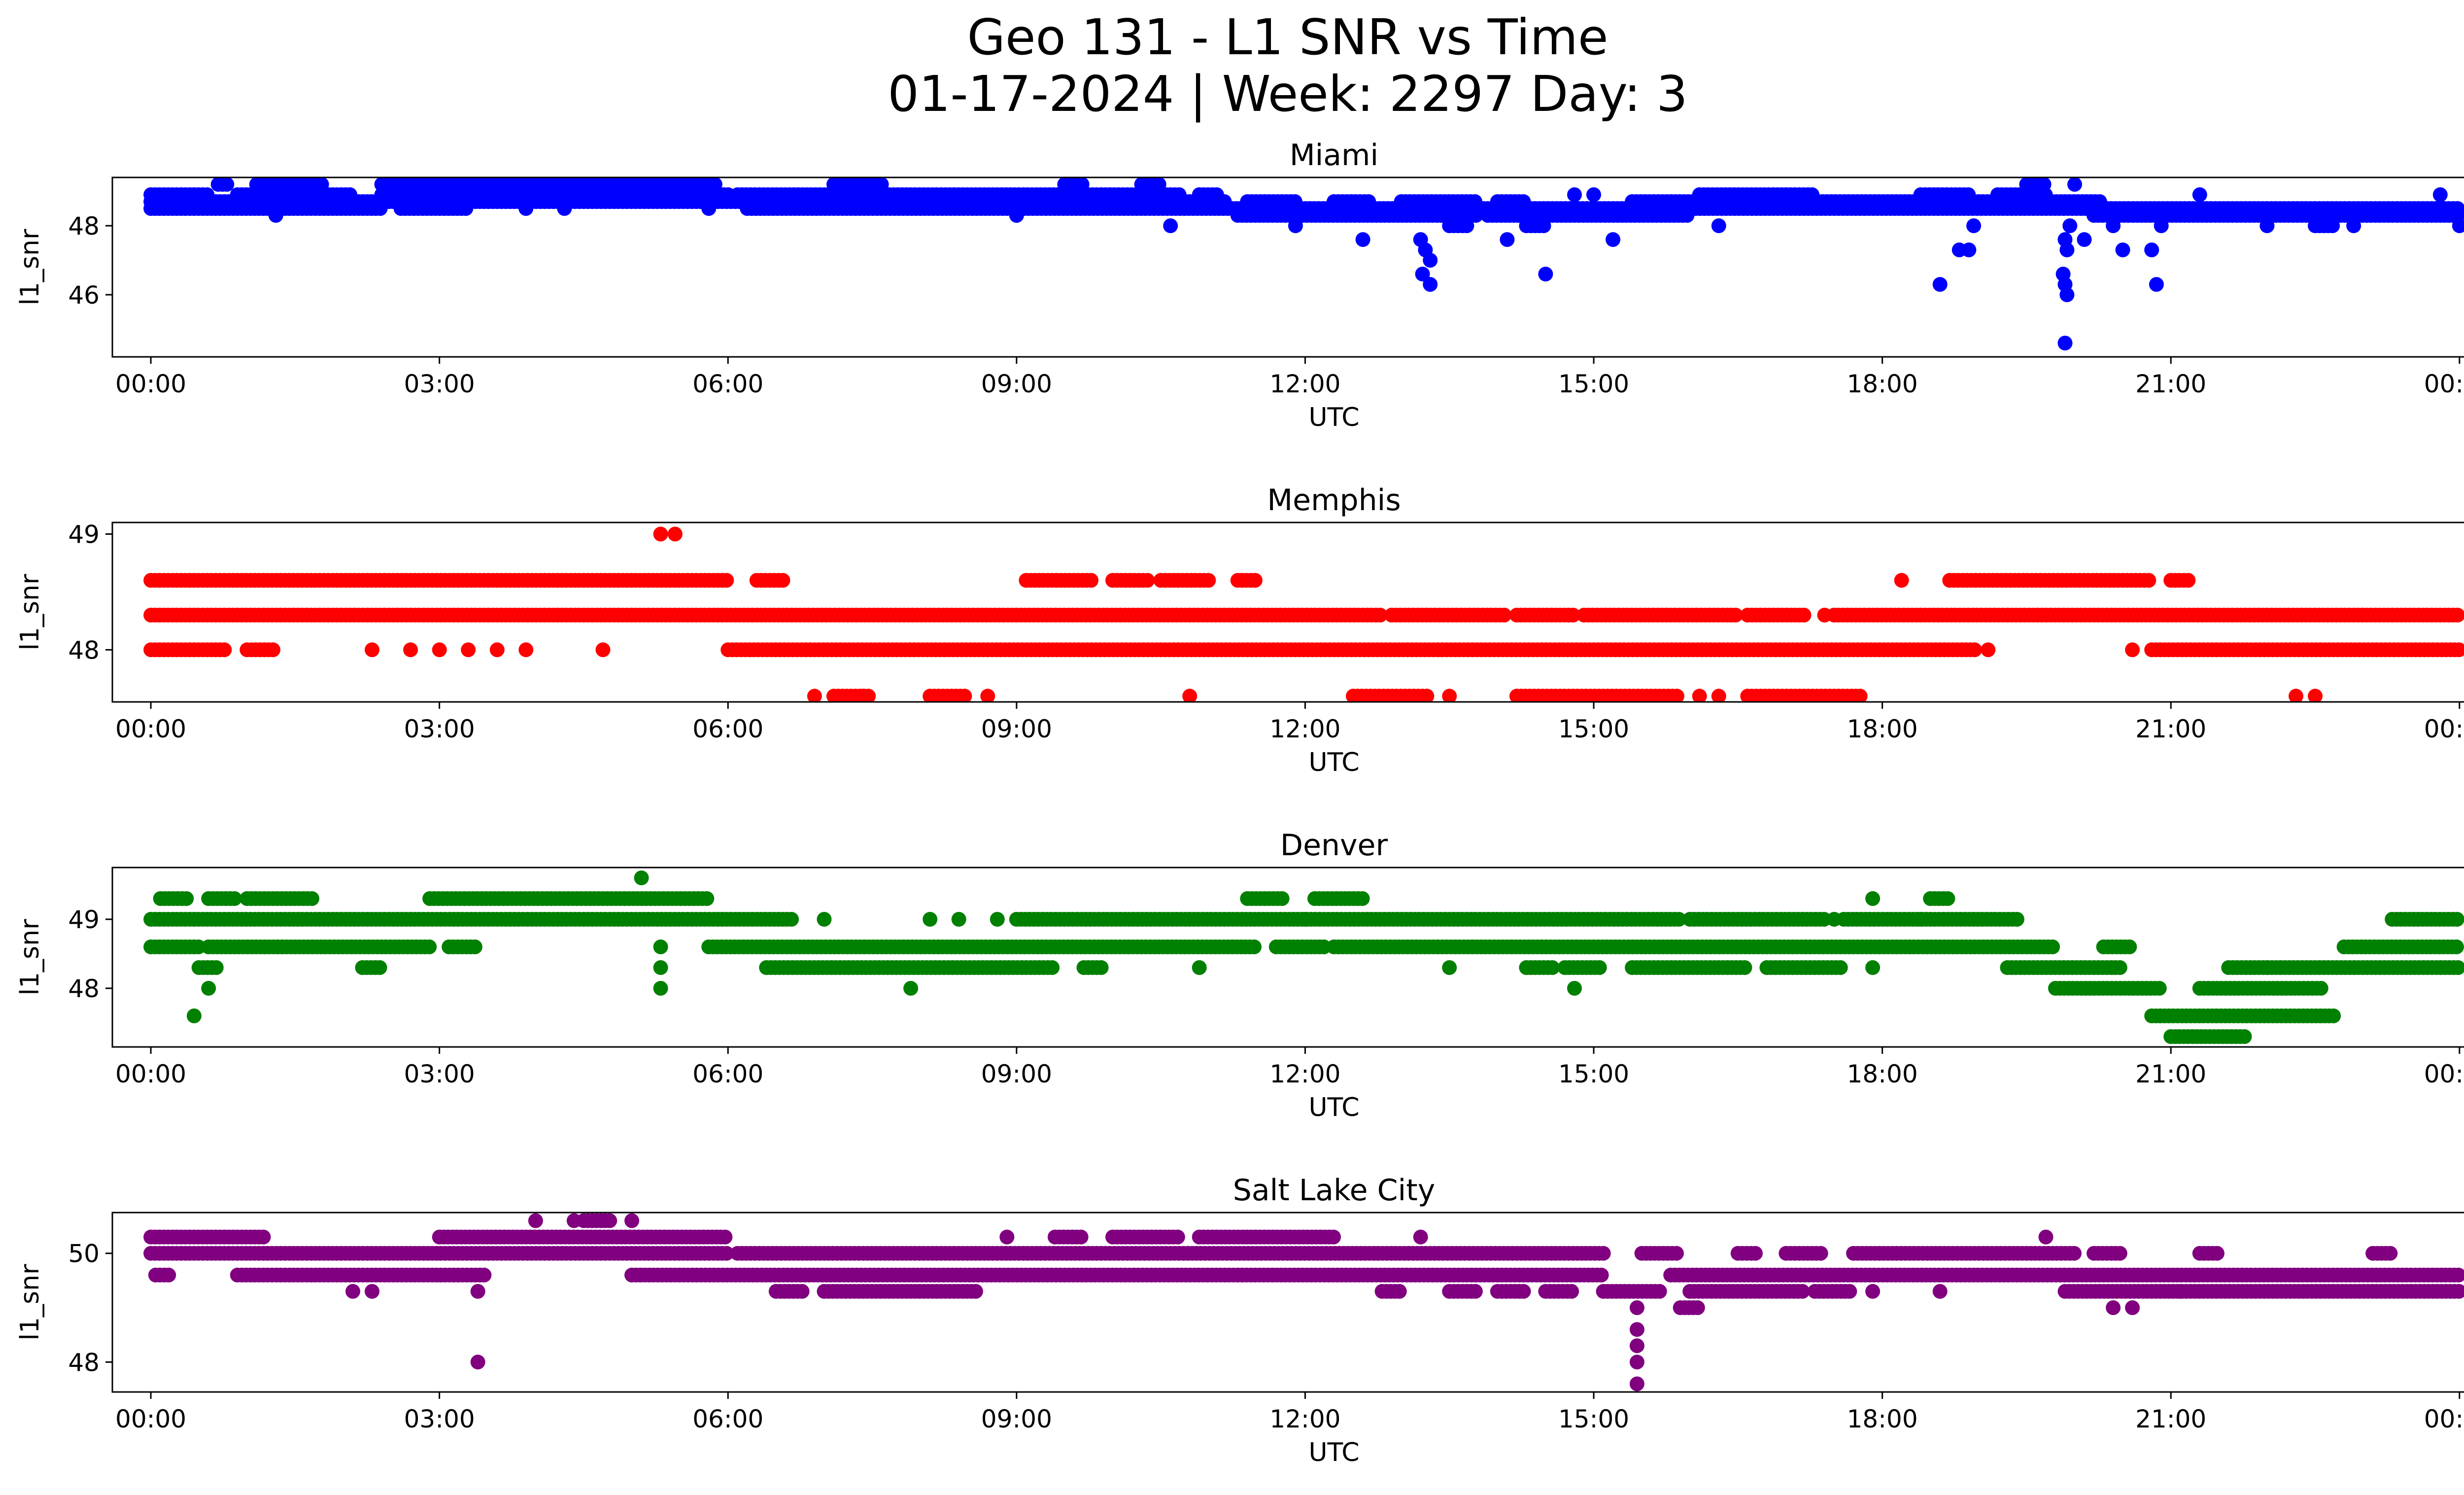  Describe the element at coordinates (1593, 1074) in the screenshot. I see `x-tick-label: 15:00` at that location.